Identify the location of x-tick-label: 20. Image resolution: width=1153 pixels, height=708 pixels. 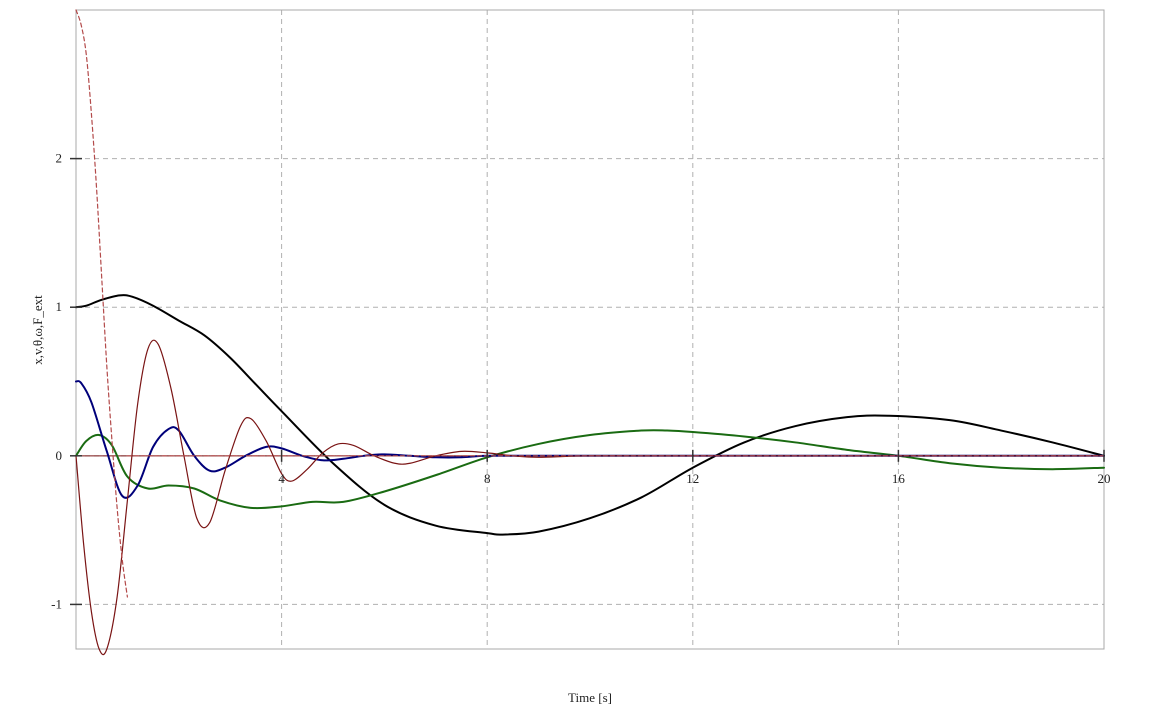
(1104, 478).